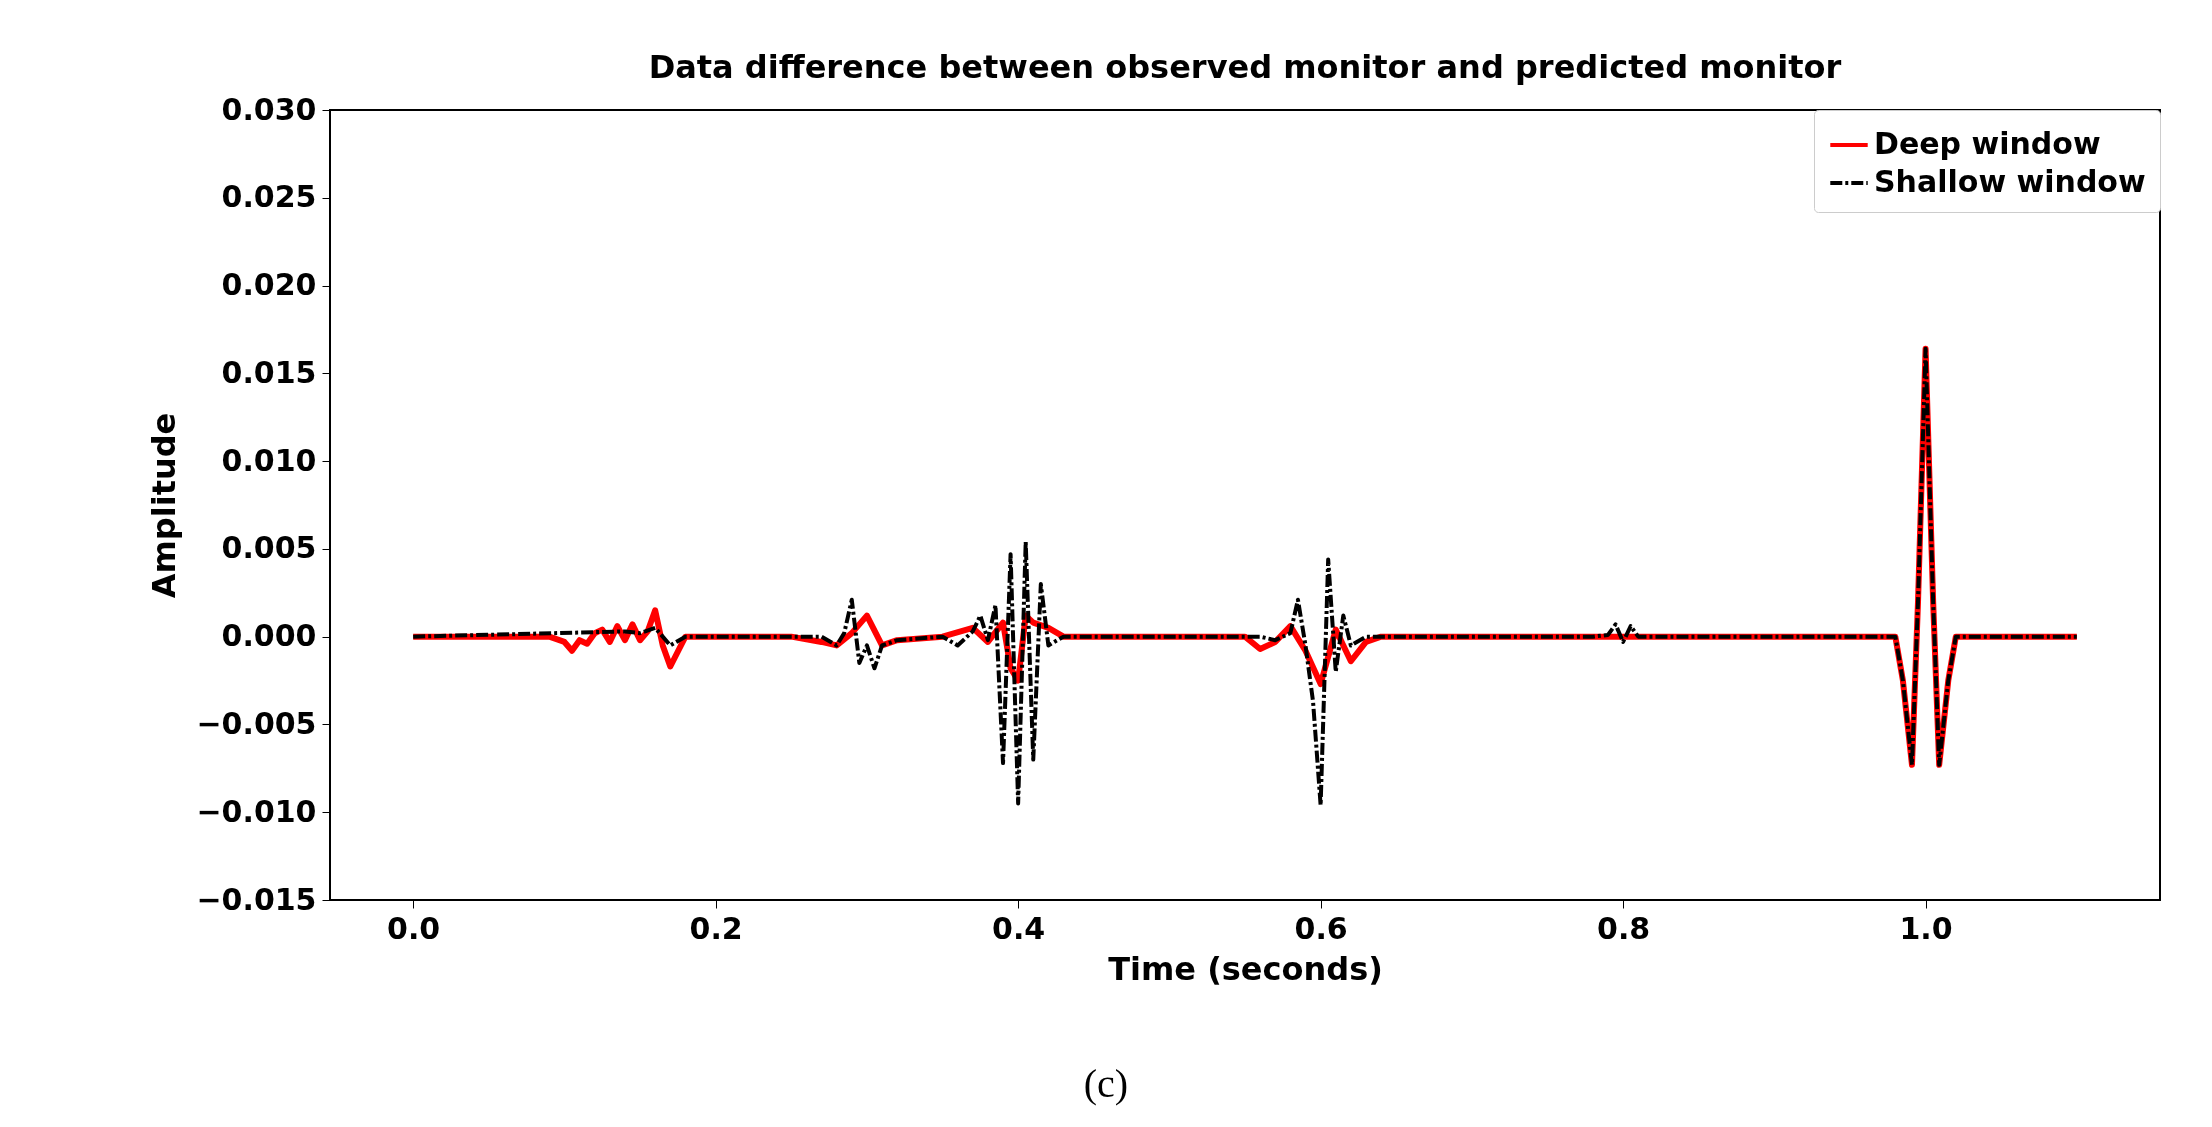  What do you see at coordinates (1926, 928) in the screenshot?
I see `x-tick-label: 1.0` at bounding box center [1926, 928].